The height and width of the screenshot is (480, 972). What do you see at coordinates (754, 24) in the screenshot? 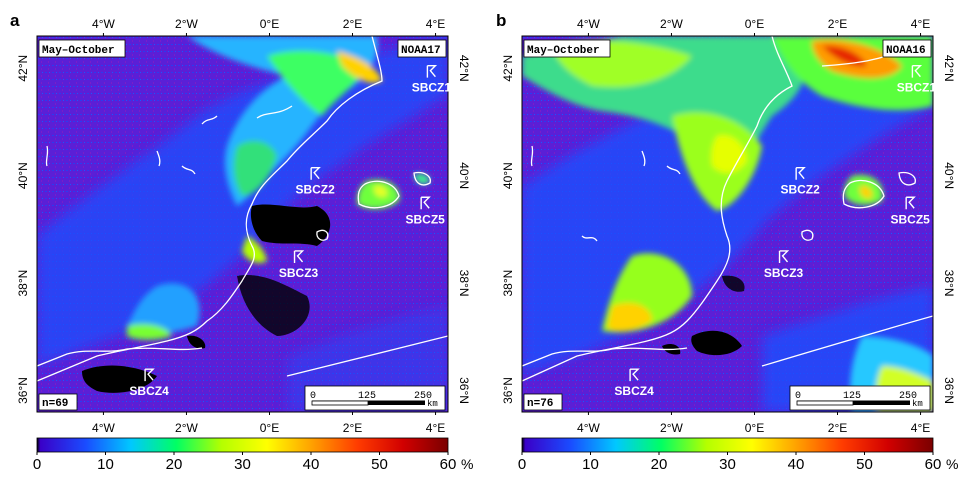
I see `top-lon-label: 0°E` at bounding box center [754, 24].